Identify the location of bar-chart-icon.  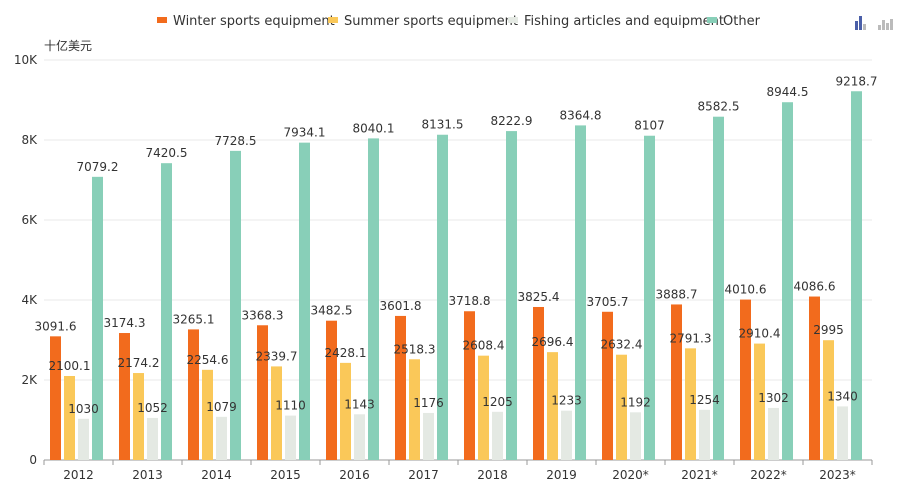
(861, 23).